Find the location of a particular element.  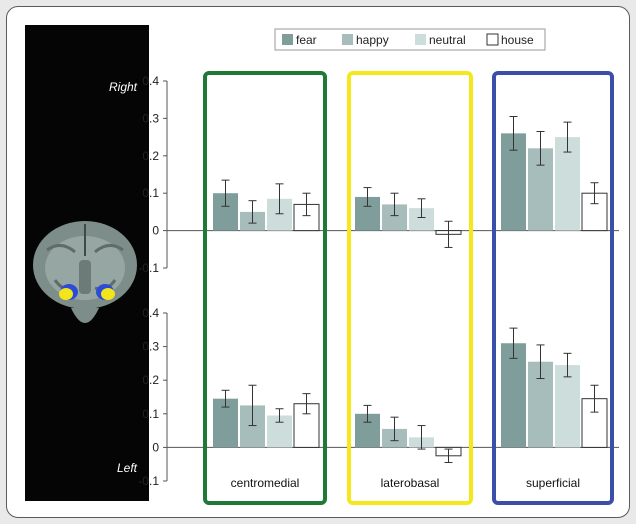

region-labels: centromedial laterobasal superficial is located at coordinates (405, 483).